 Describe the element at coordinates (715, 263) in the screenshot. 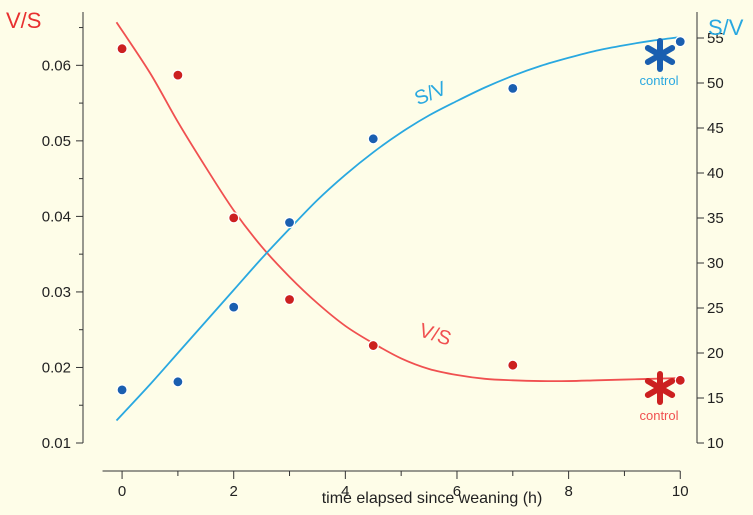

I see `y-right-tick-label: 30` at that location.